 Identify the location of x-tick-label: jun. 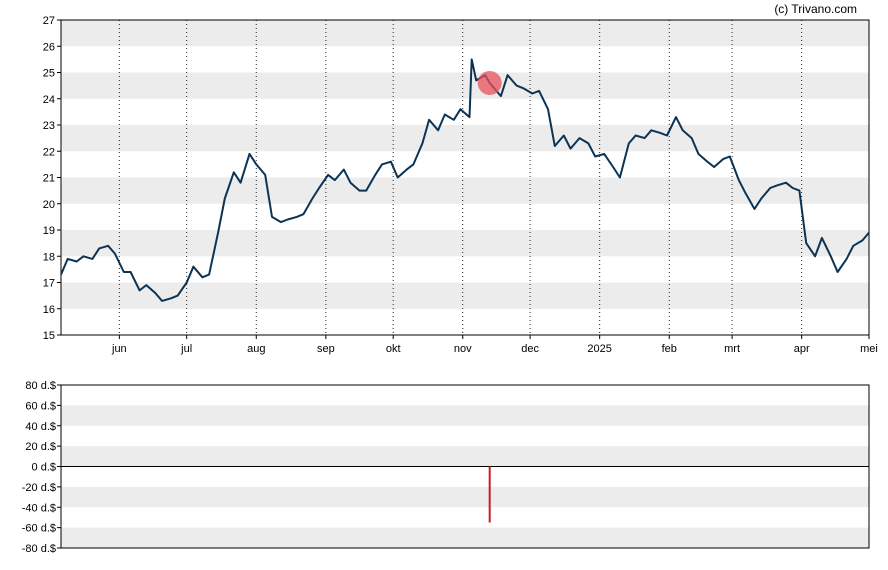
(119, 349).